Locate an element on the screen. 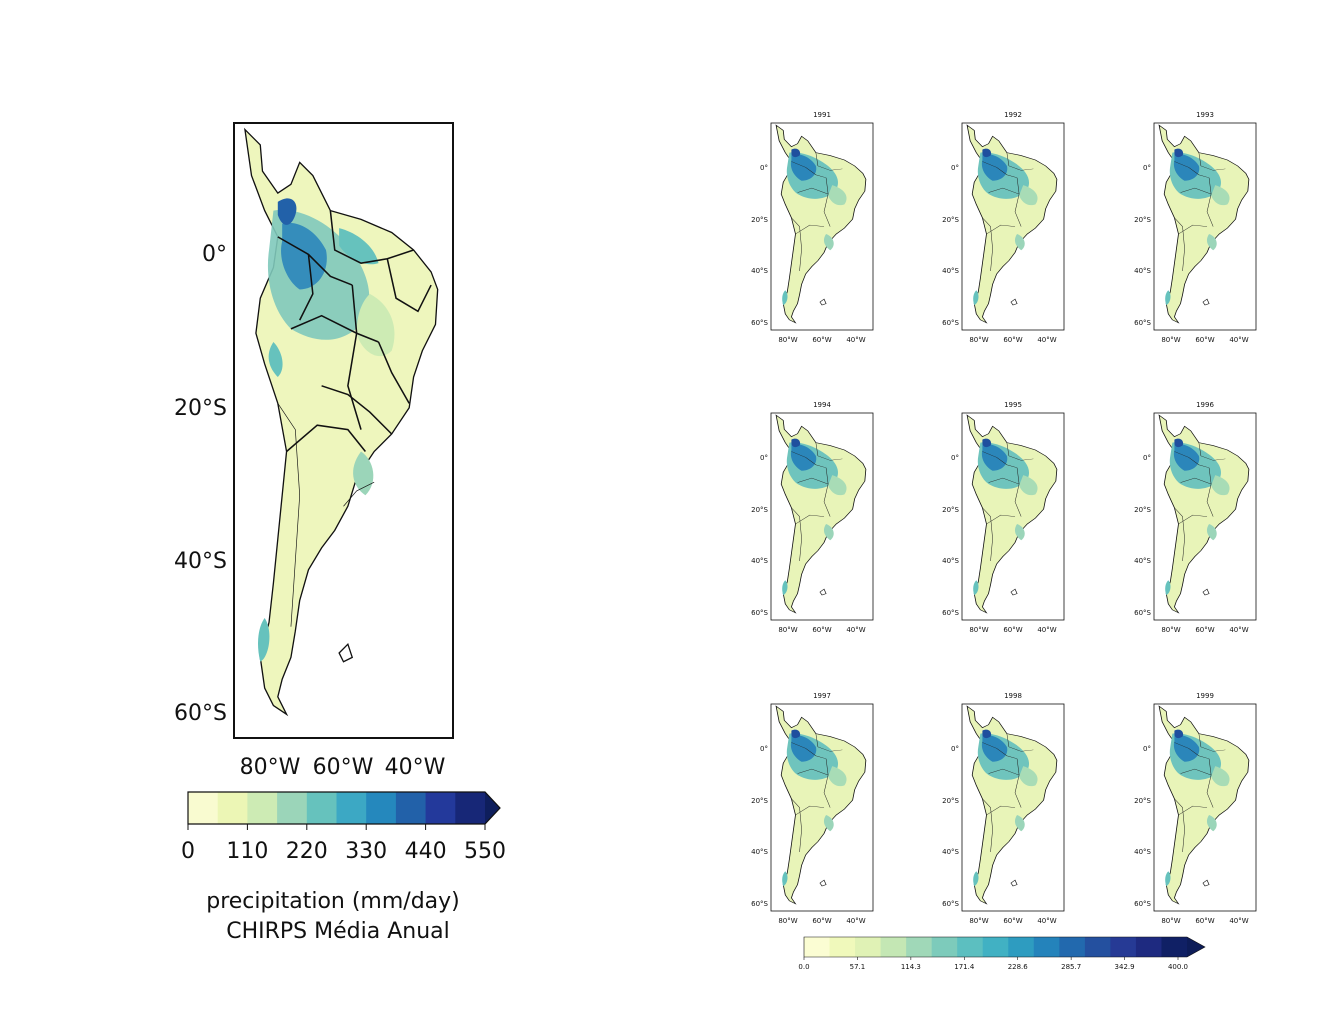 The height and width of the screenshot is (1024, 1340). year-panel: 1997 0° 20°S 40°S 60°S 80°W 60°W 40°W is located at coordinates (812, 808).